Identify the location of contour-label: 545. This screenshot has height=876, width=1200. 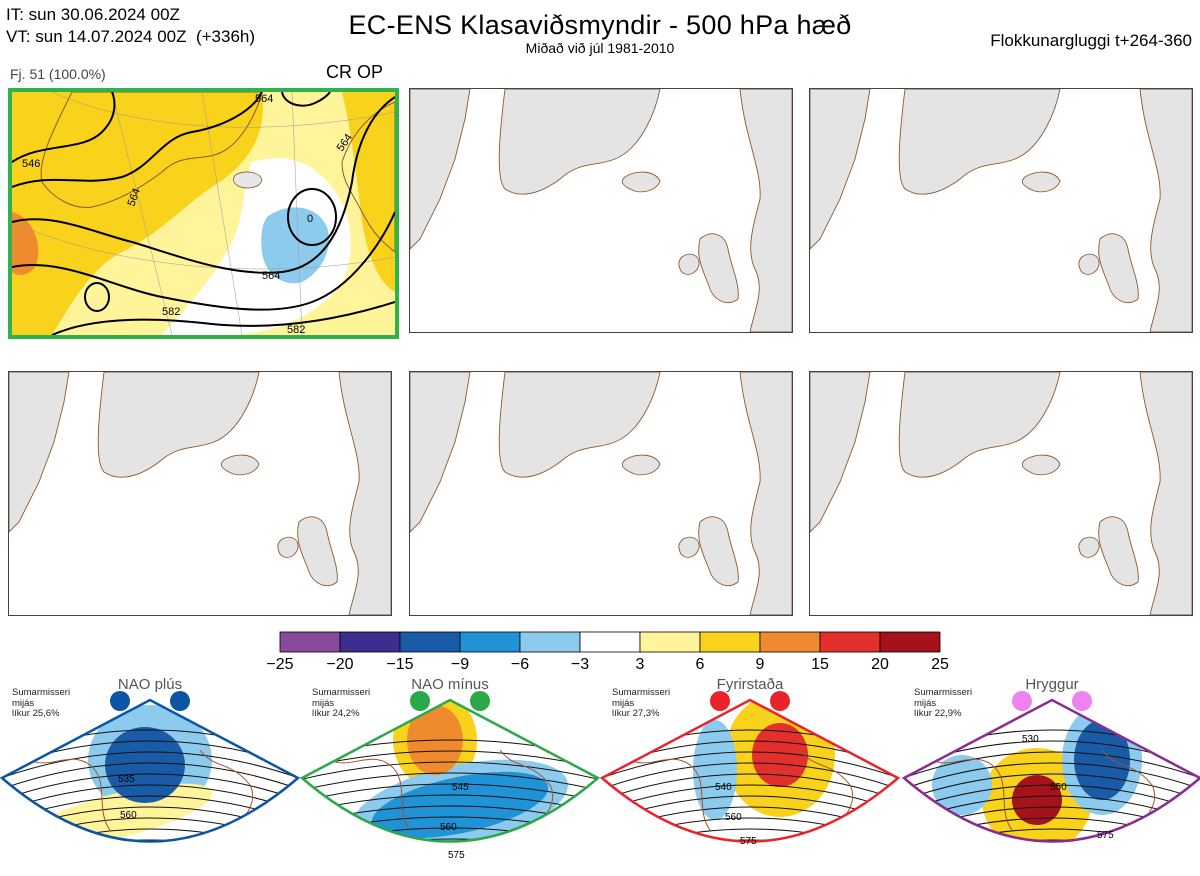
(460, 787).